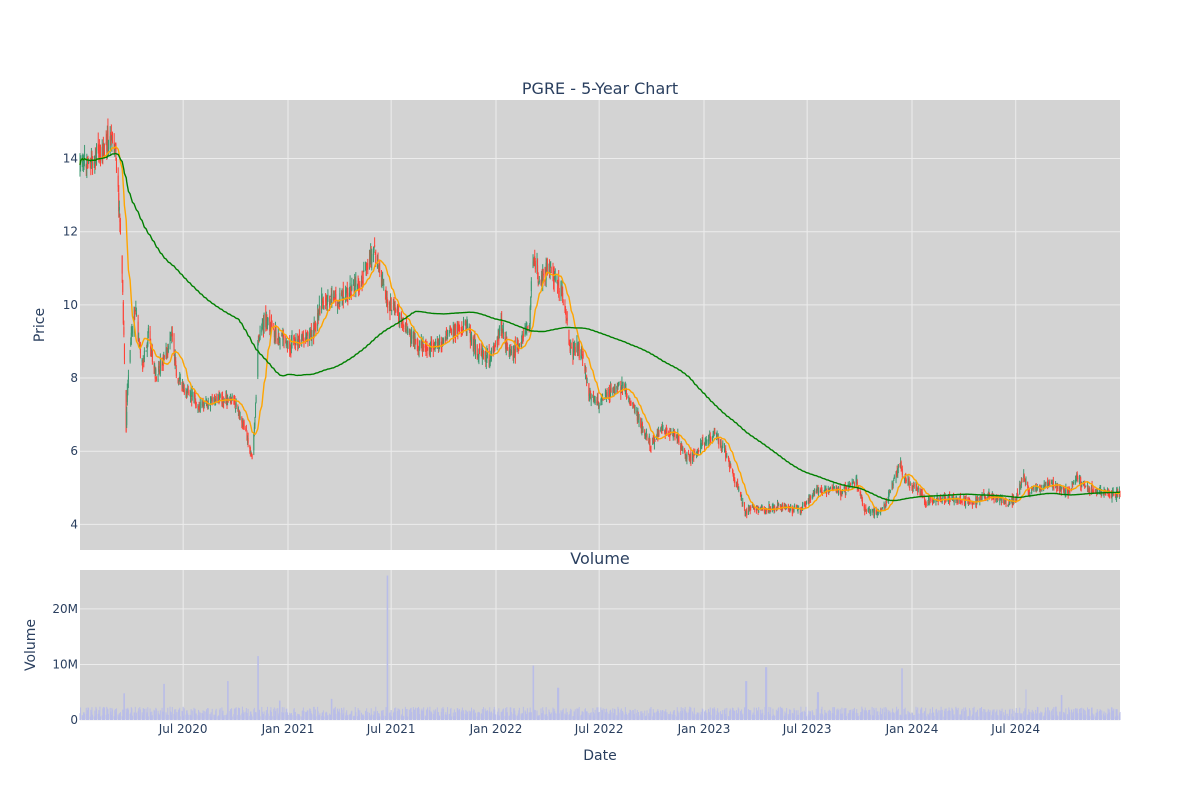 This screenshot has height=800, width=1200. I want to click on price-y-tick-label: 4, so click(74, 524).